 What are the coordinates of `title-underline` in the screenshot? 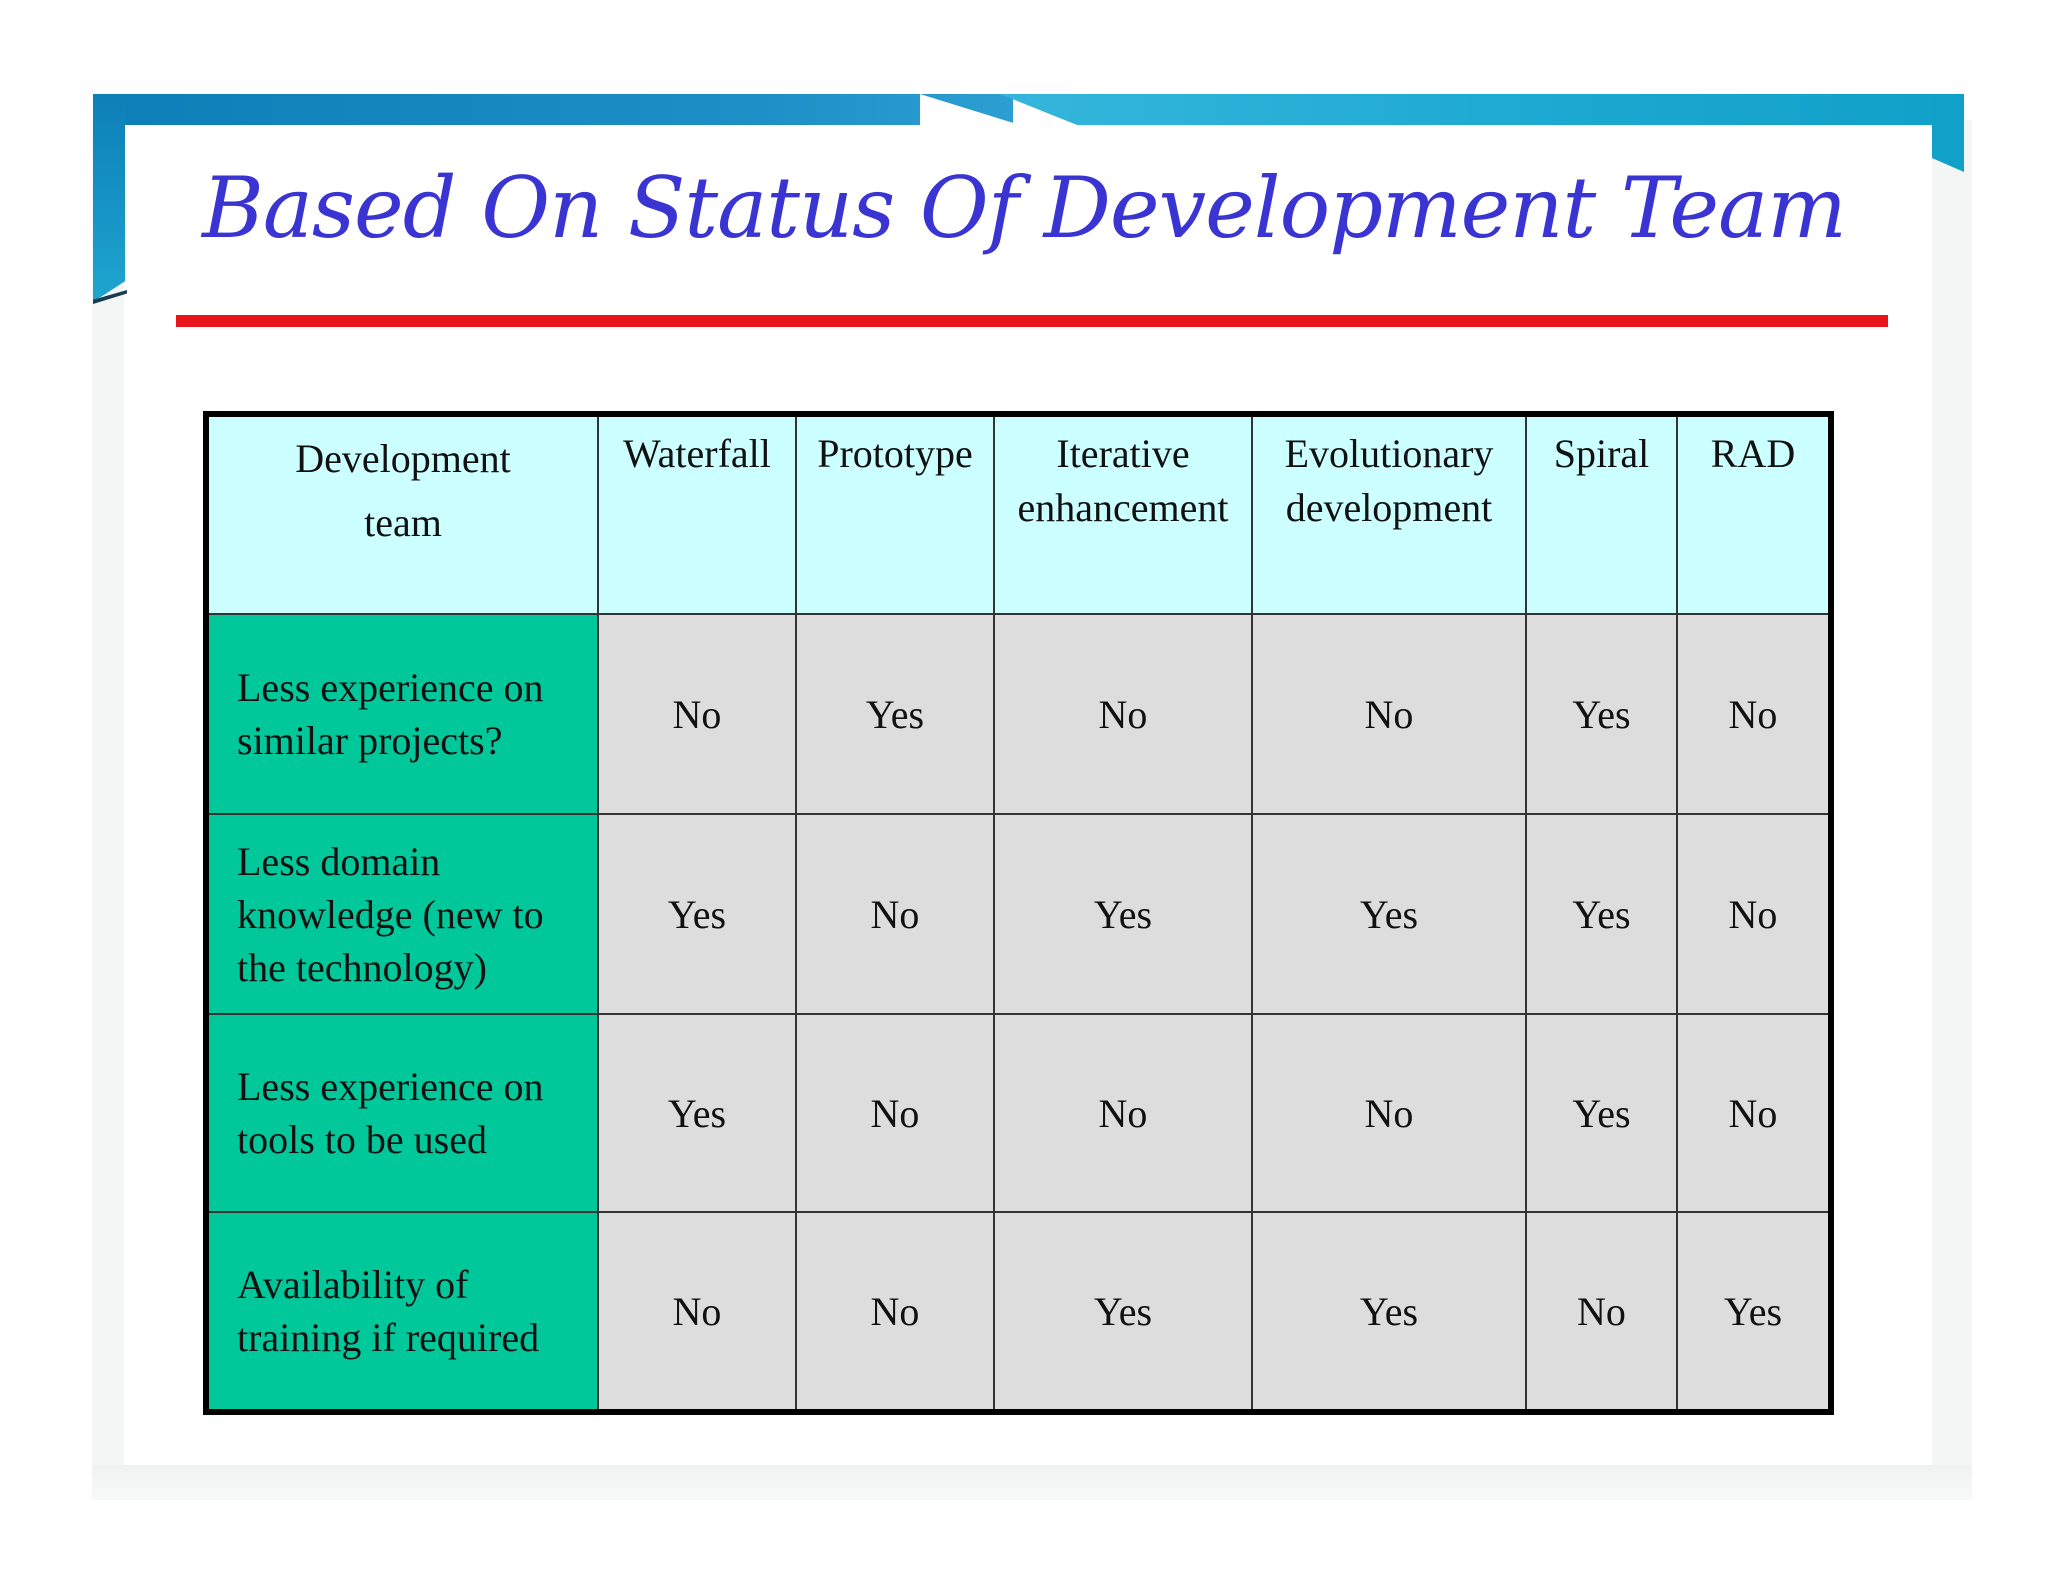 It's located at (1032, 321).